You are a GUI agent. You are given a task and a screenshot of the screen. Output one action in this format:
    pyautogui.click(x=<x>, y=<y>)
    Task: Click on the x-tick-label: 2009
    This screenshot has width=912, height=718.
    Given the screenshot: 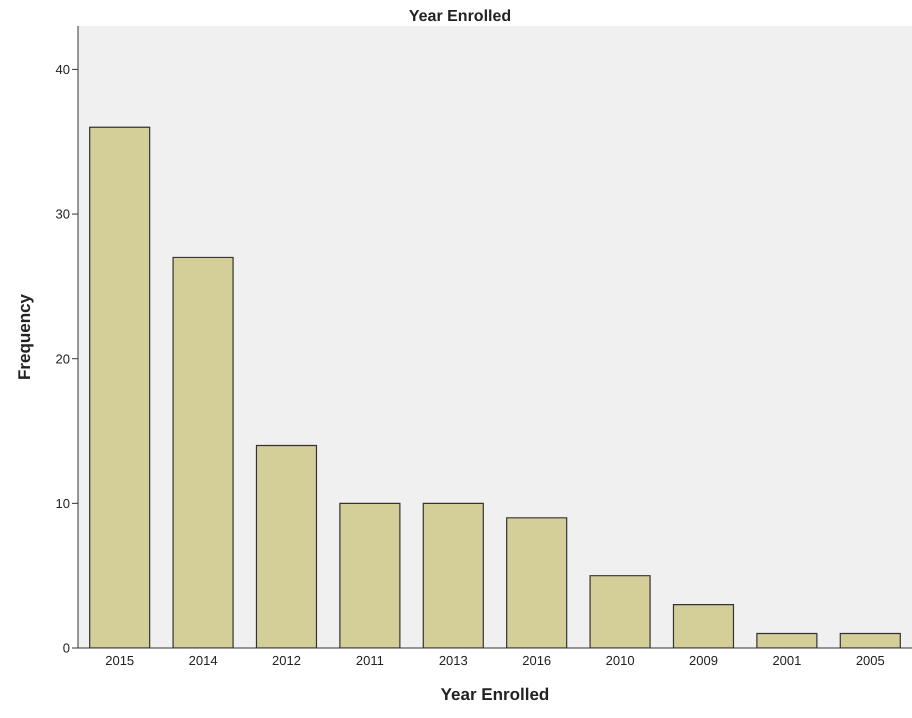 What is the action you would take?
    pyautogui.click(x=703, y=660)
    